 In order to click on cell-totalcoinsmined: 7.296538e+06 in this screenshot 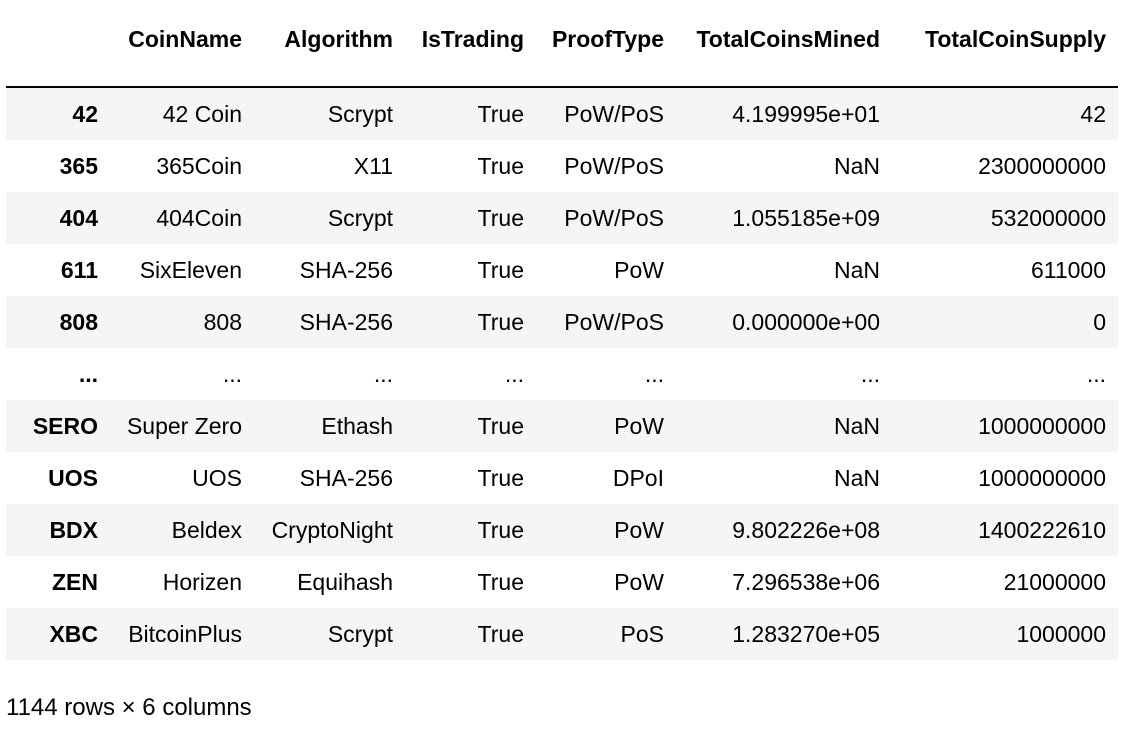, I will do `click(806, 581)`.